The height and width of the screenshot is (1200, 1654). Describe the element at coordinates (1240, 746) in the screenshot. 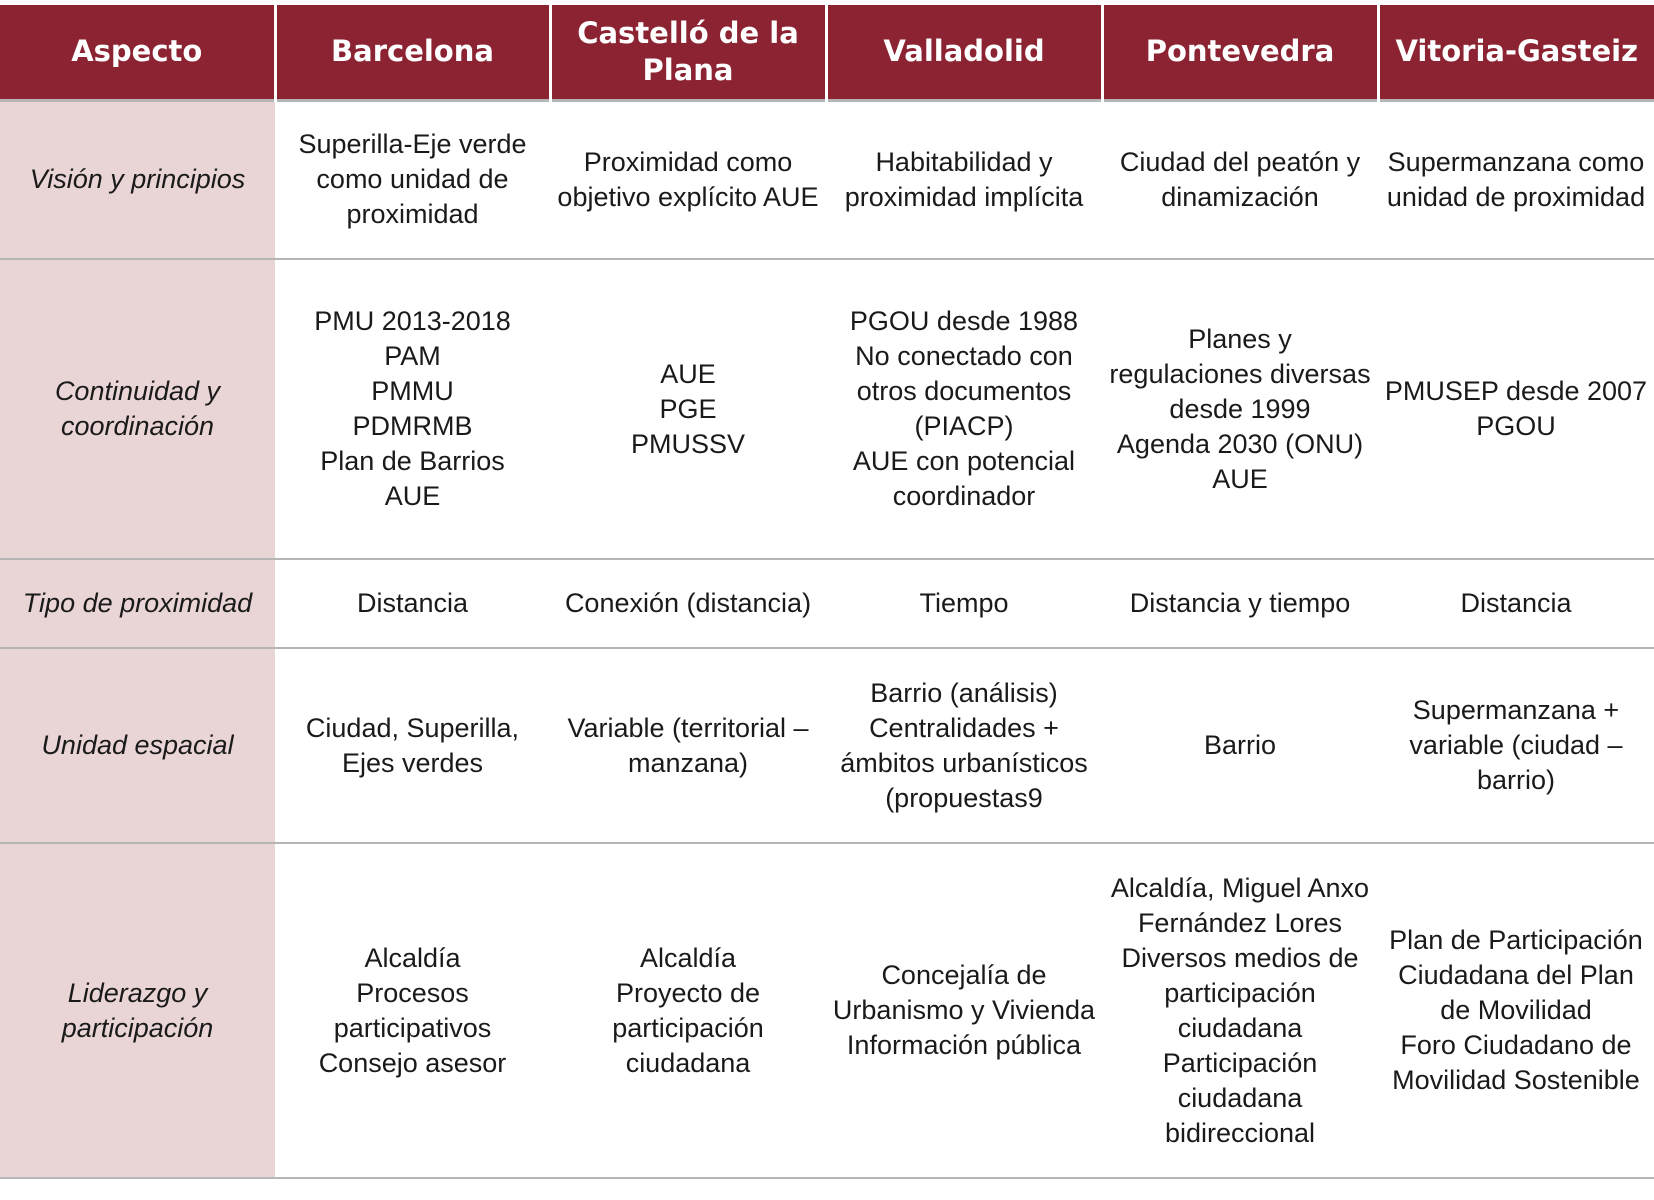

I see `table-cell: Barrio` at that location.